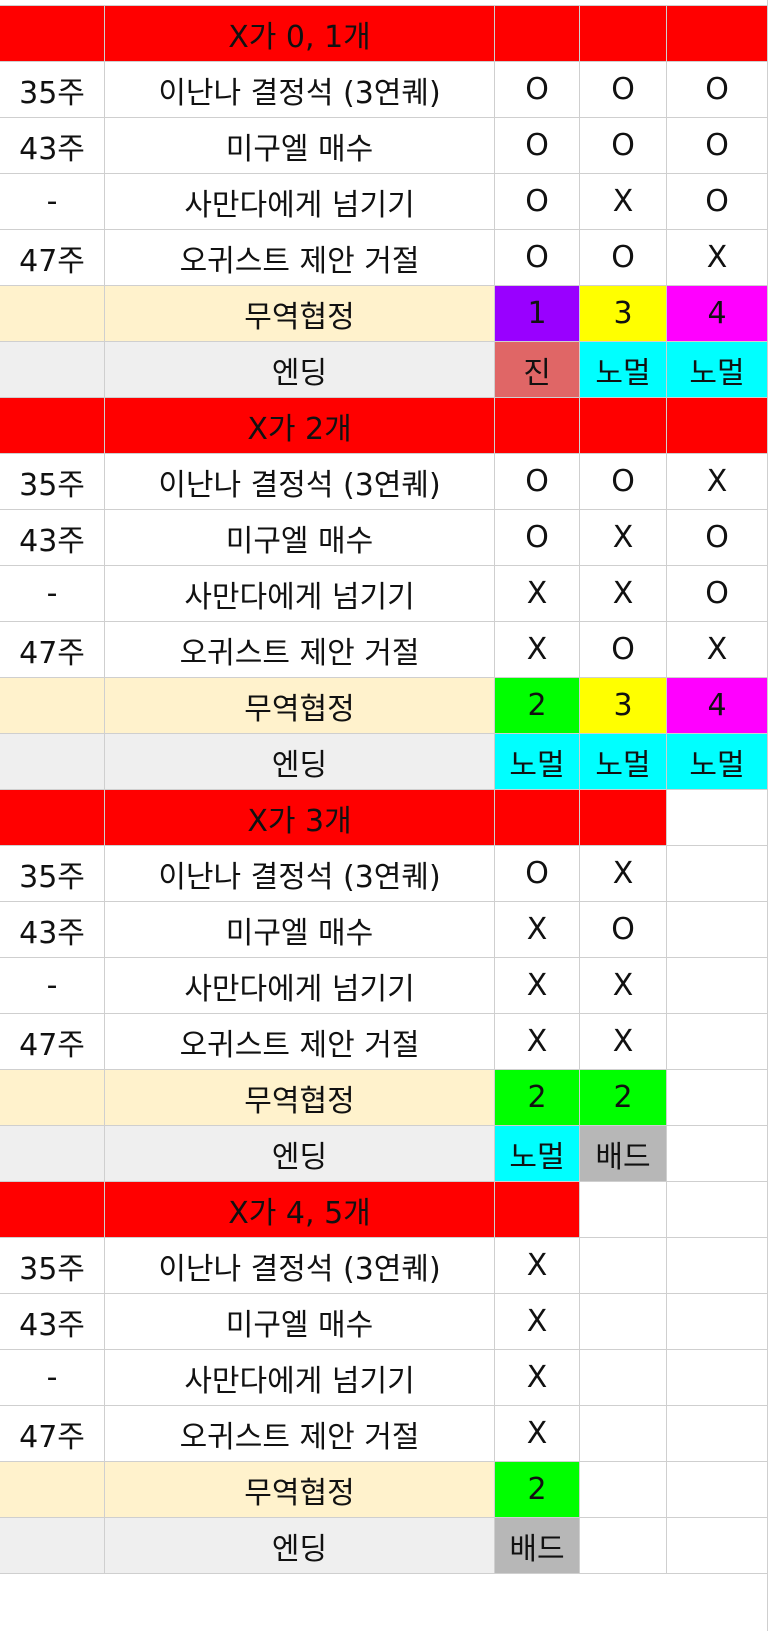 This screenshot has height=1631, width=768. I want to click on section-header: X가 3개, so click(300, 818).